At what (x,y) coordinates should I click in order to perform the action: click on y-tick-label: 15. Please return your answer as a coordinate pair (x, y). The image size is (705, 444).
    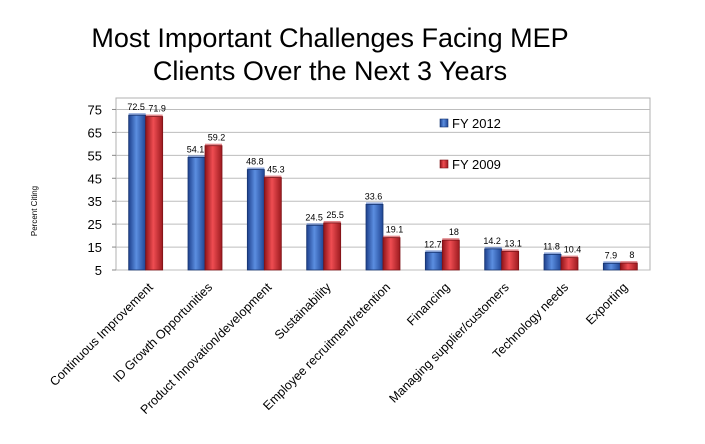
    Looking at the image, I should click on (95, 247).